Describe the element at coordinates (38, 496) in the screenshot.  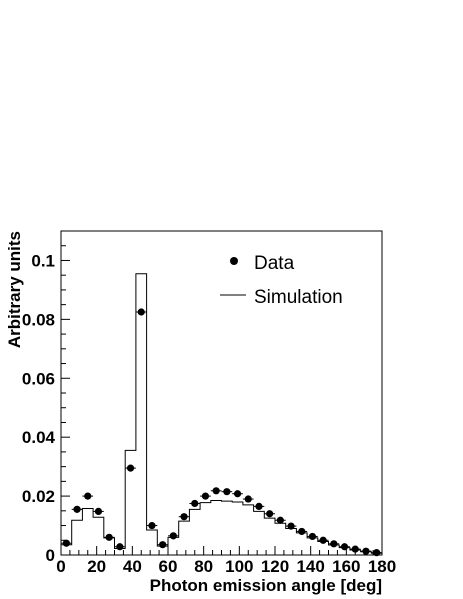
I see `y-tick-label: 0.02` at that location.